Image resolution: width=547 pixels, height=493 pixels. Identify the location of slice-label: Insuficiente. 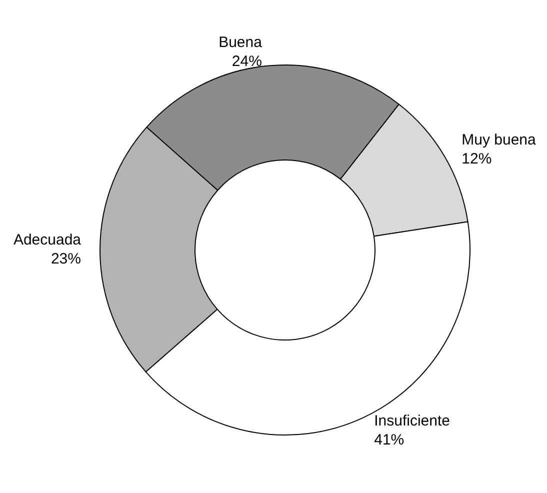
(412, 421).